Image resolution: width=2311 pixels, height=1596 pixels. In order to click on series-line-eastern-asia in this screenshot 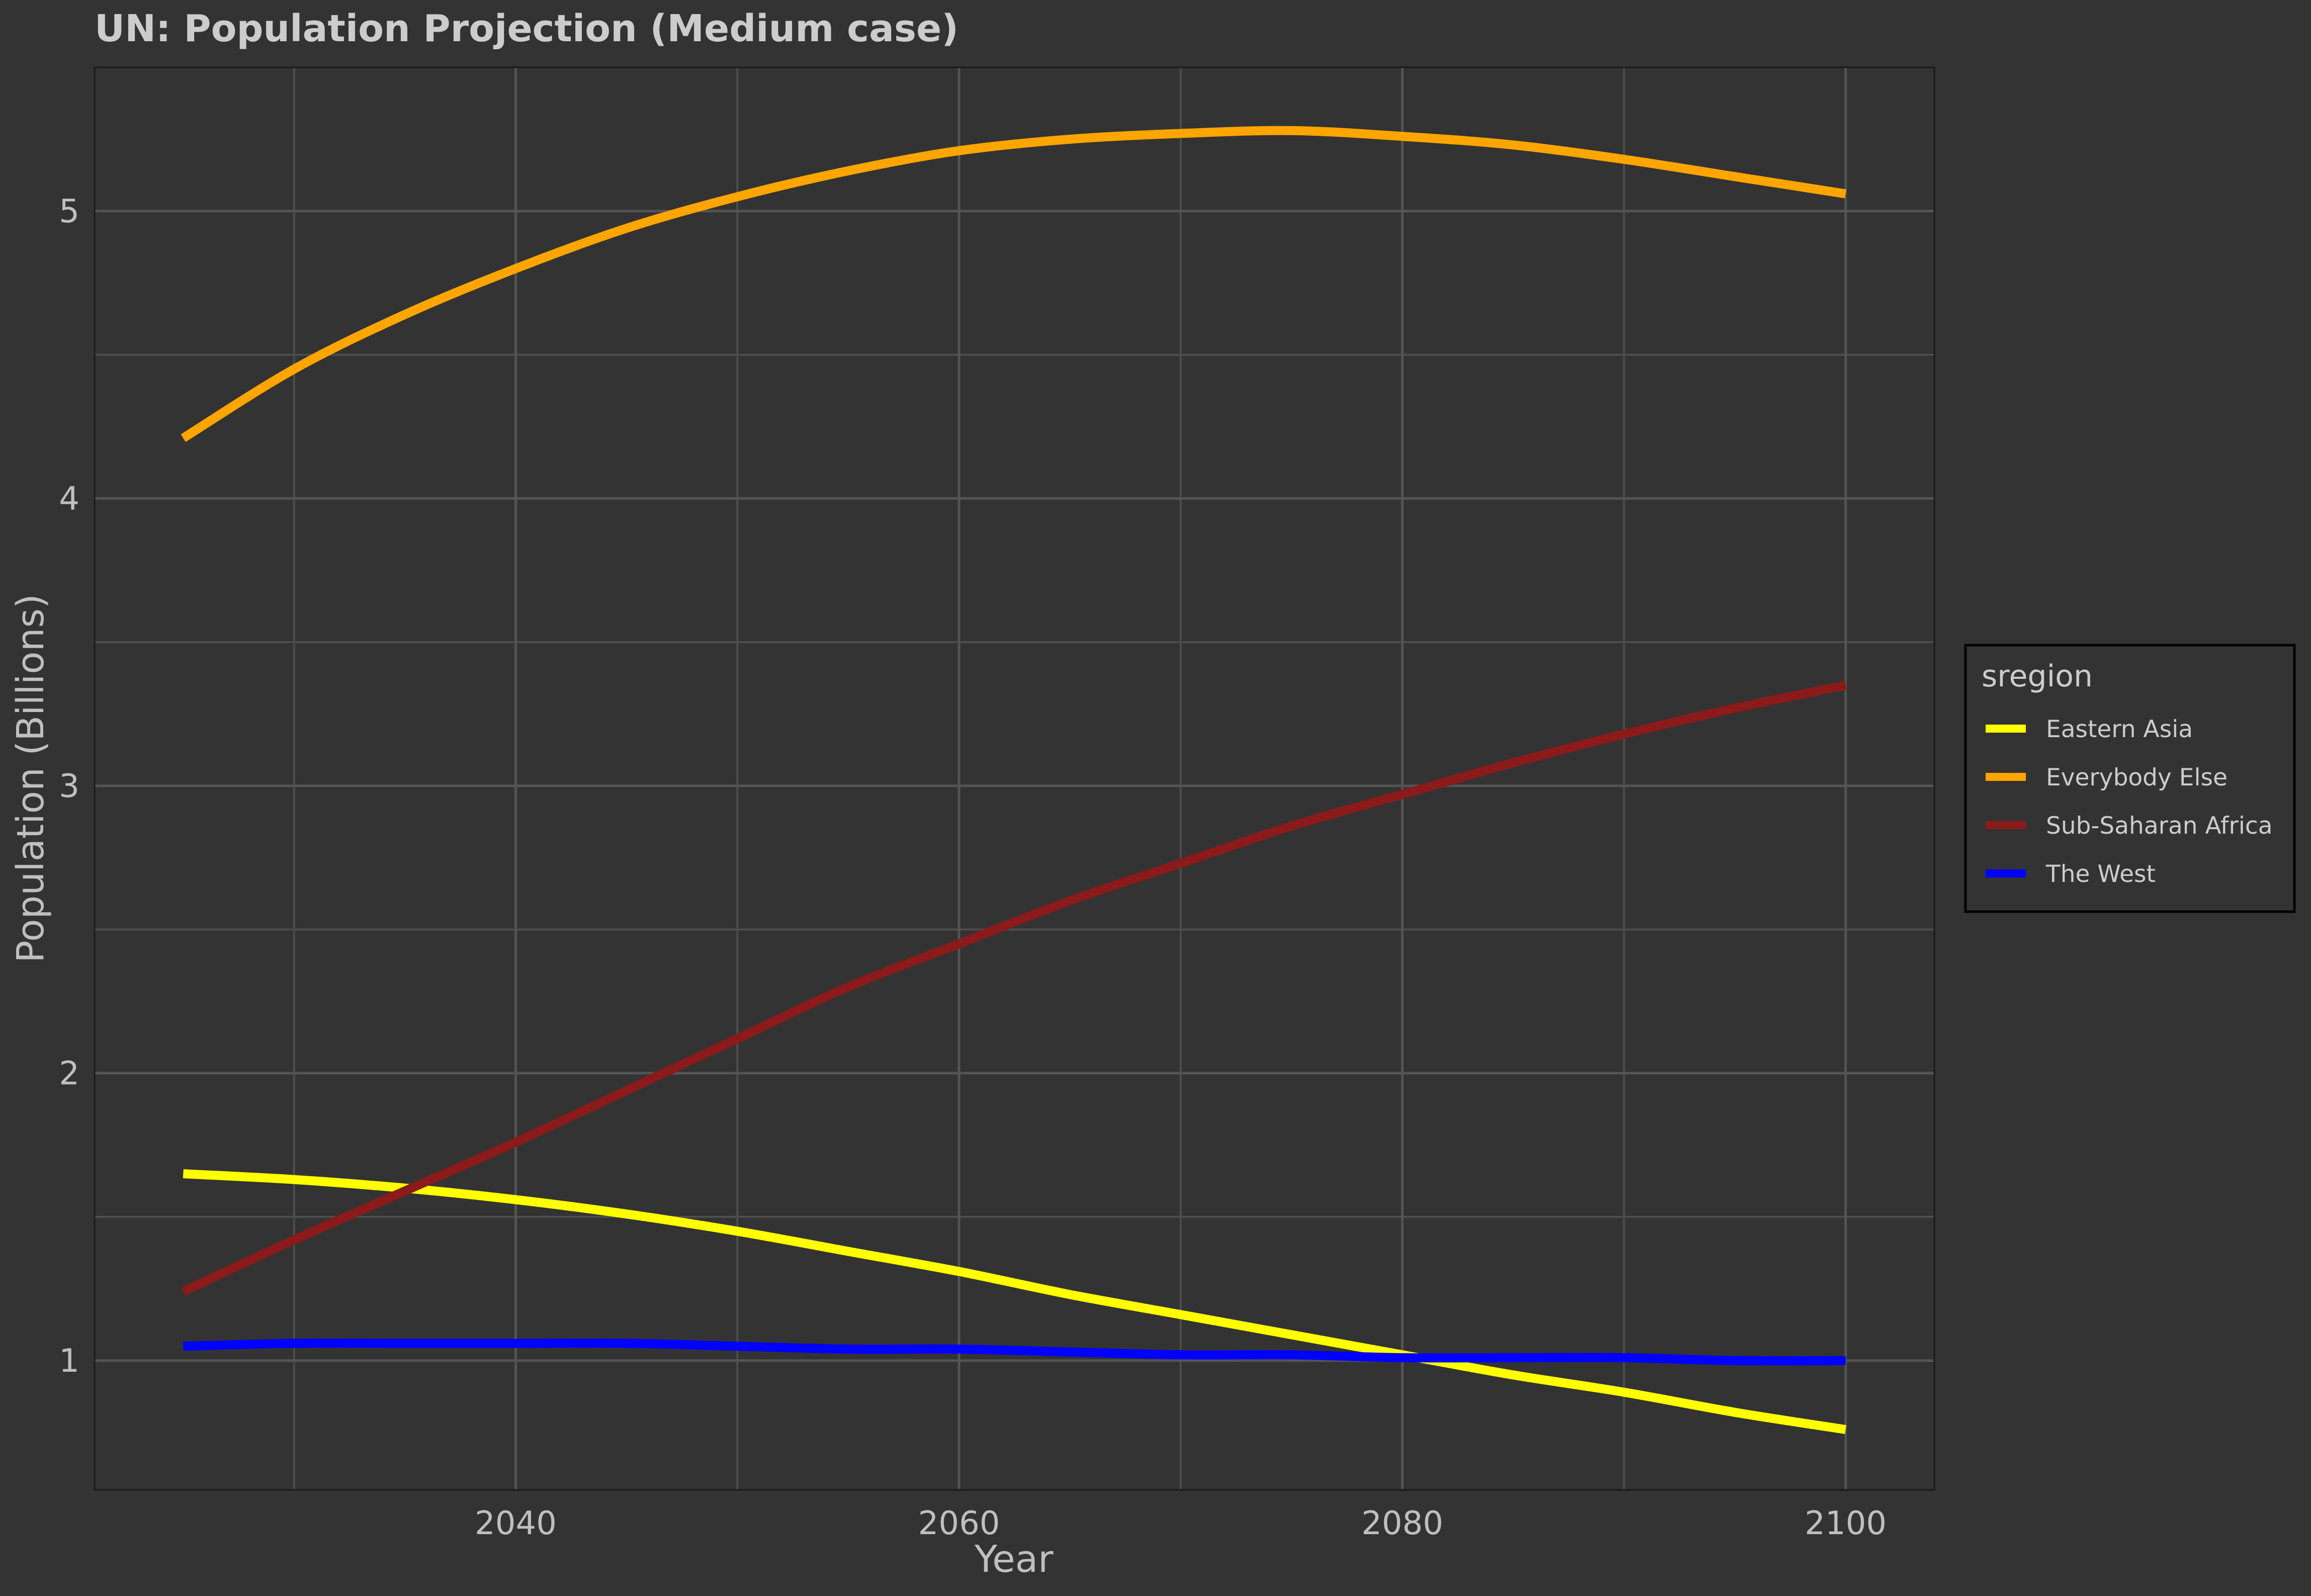, I will do `click(1015, 1301)`.